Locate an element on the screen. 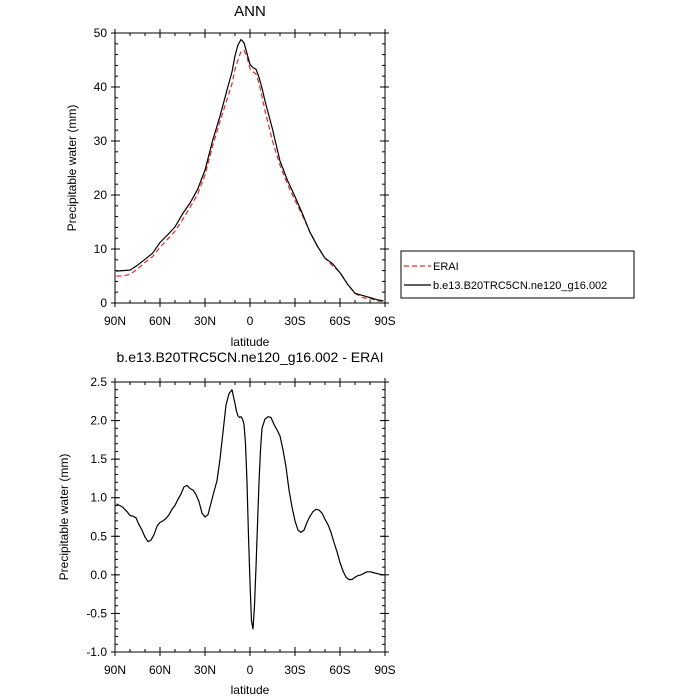  bottom-chart-title: b.e13.B20TRC5CN.ne120_g16.002 - ERAI is located at coordinates (250, 357).